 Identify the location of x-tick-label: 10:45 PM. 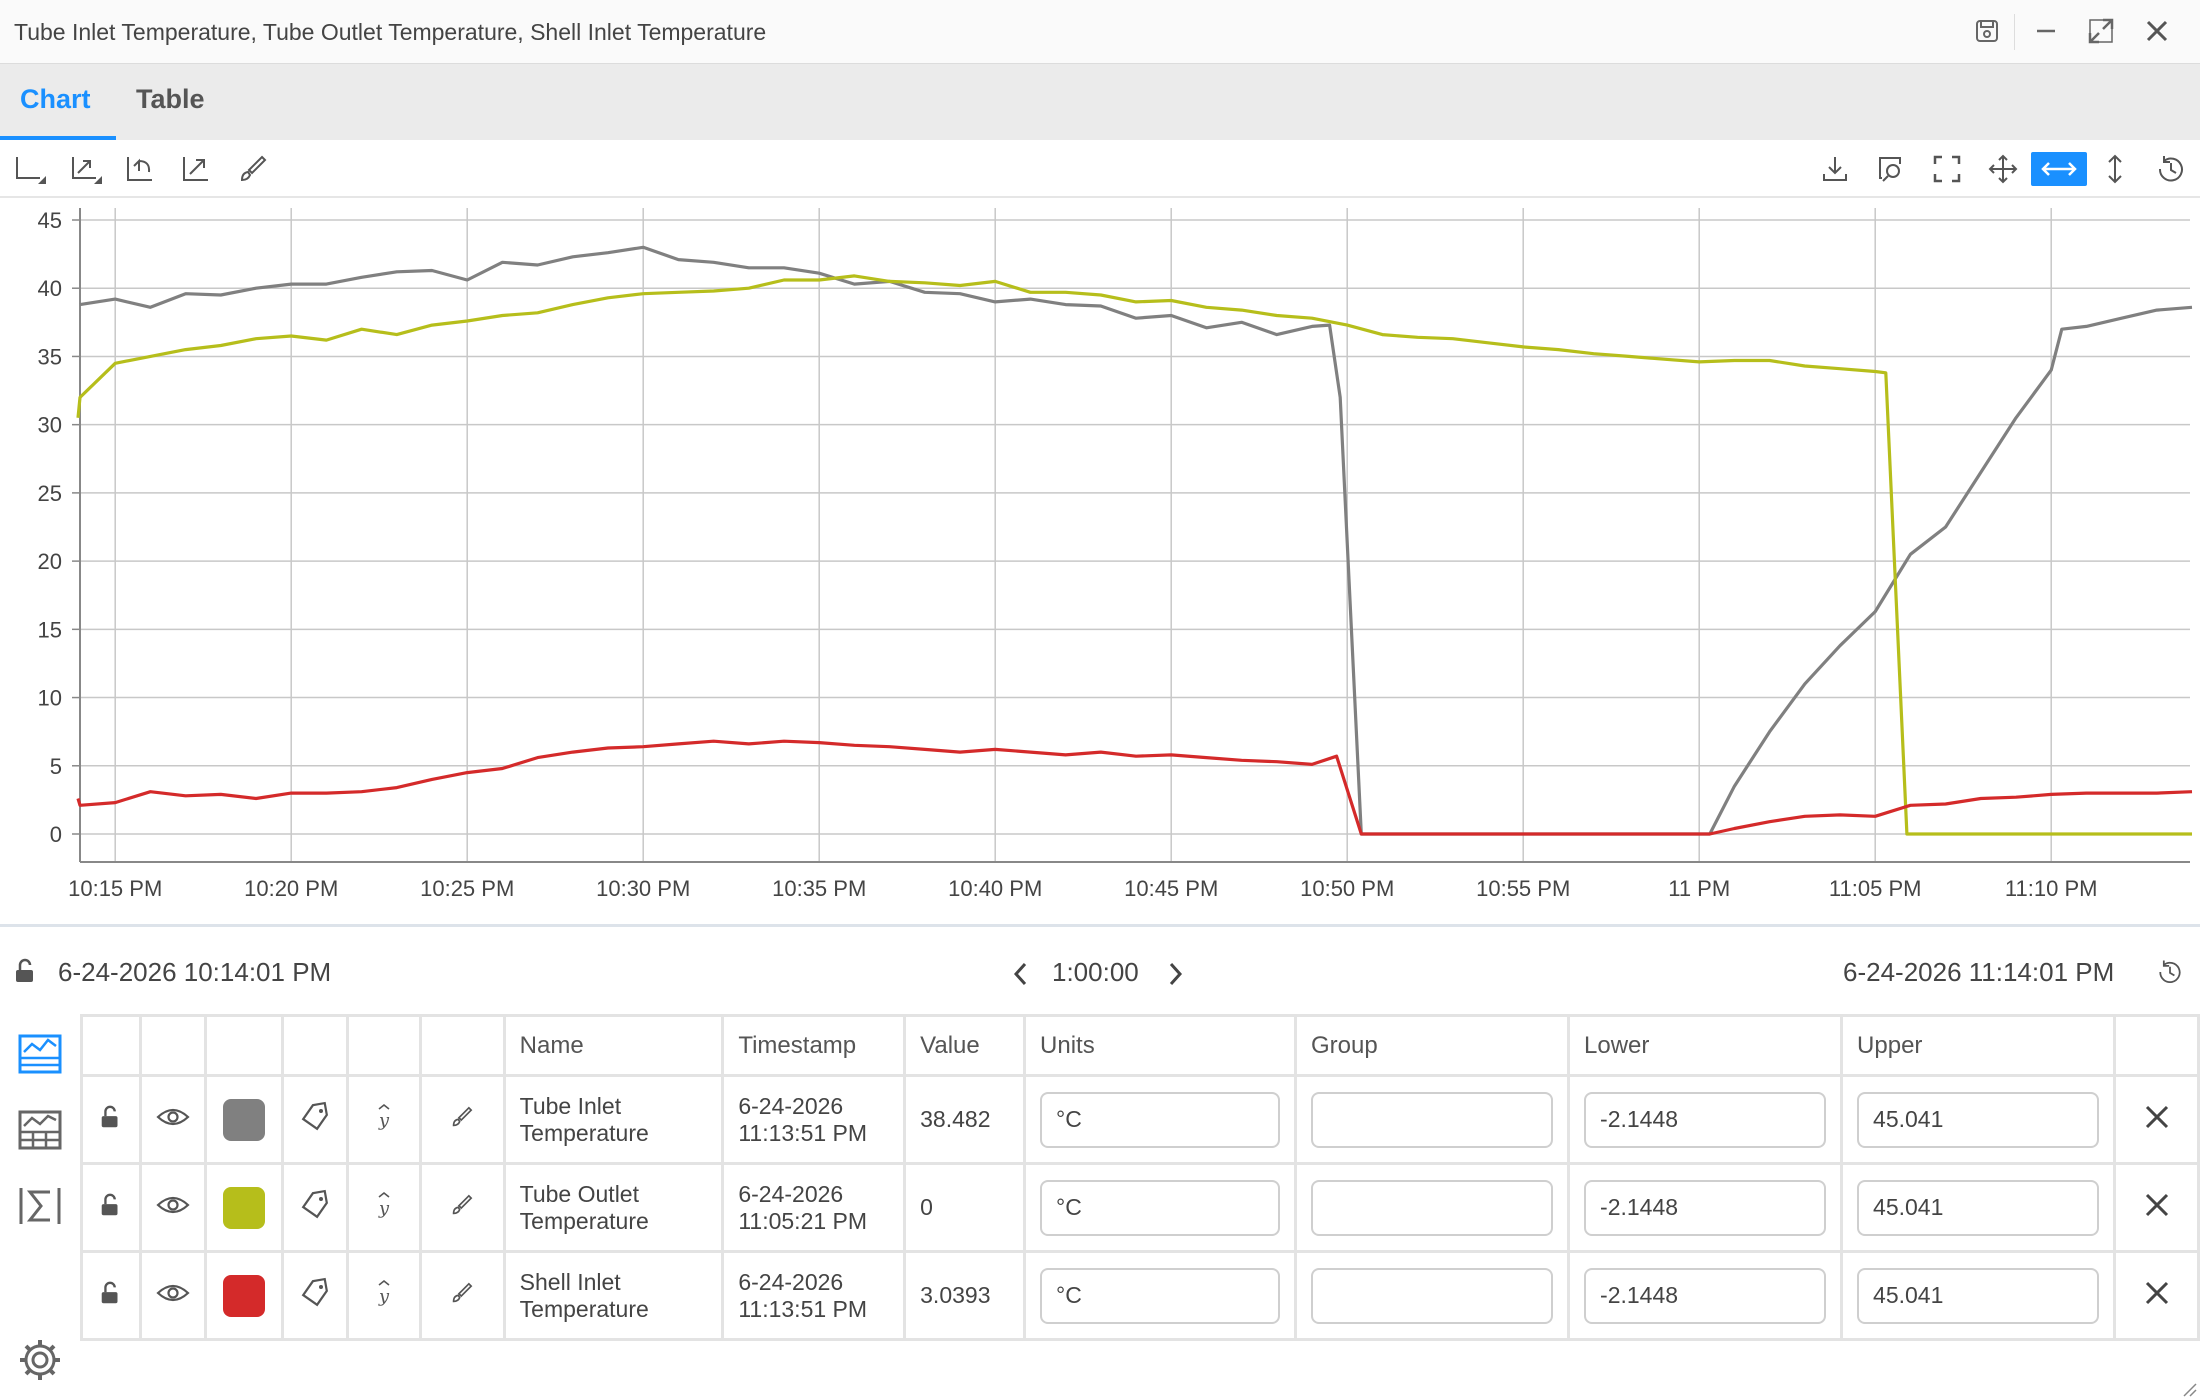
(1171, 888).